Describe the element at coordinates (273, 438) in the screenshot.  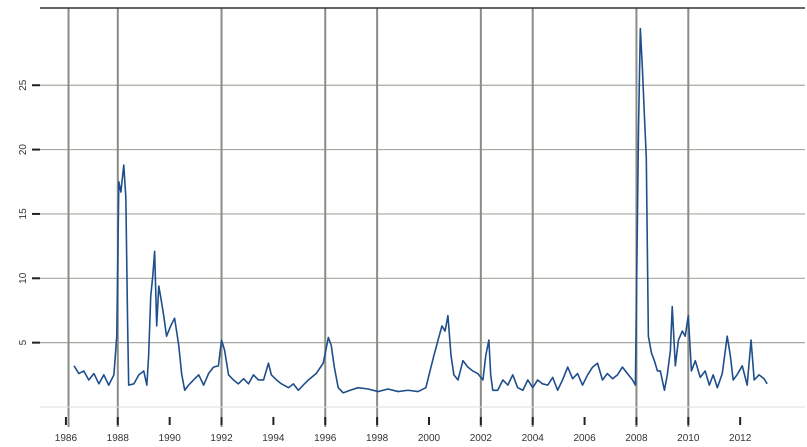
I see `x-tick-label: 1994` at that location.